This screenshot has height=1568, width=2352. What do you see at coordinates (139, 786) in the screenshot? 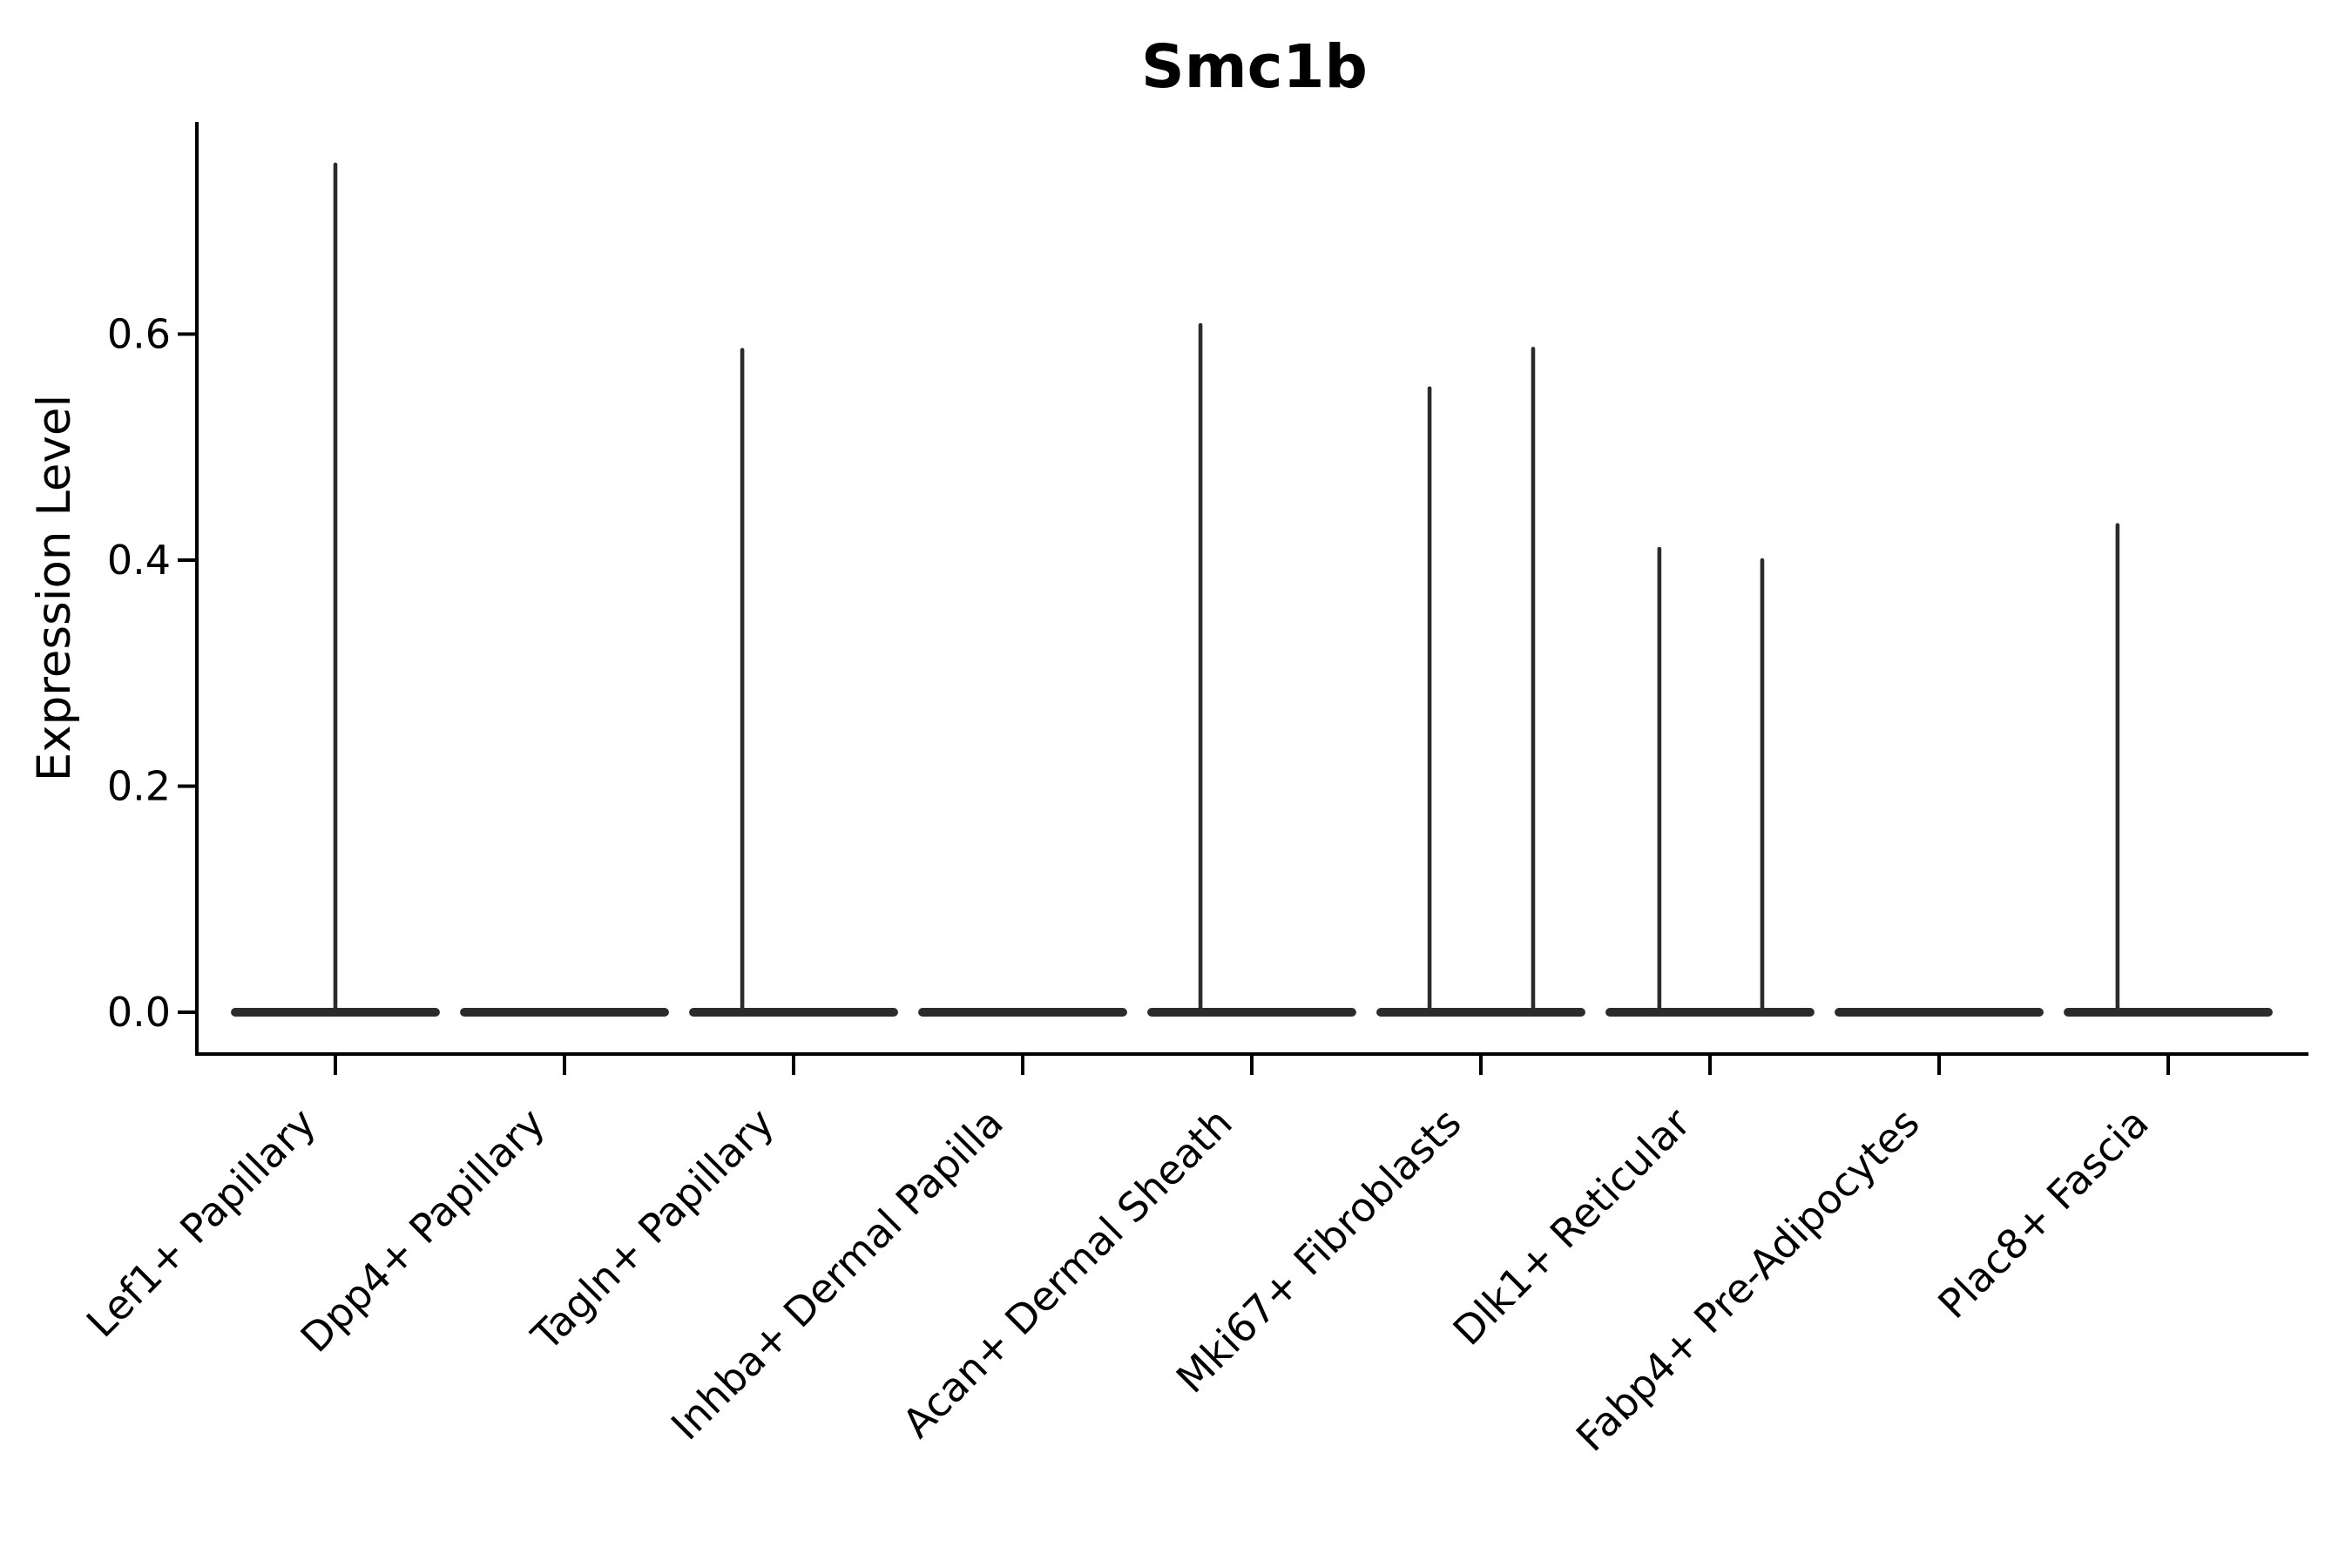
I see `y-tick-label: 0.2` at bounding box center [139, 786].